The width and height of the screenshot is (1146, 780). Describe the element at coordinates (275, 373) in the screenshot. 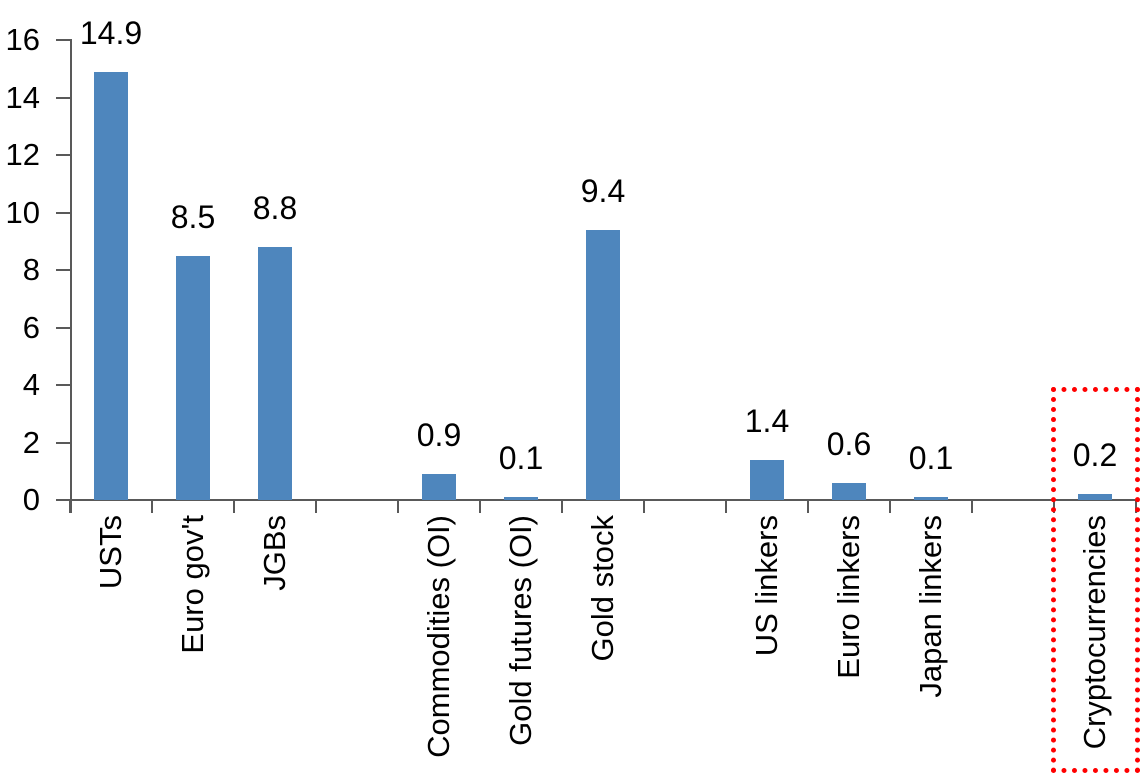

I see `bar-jgbs` at that location.